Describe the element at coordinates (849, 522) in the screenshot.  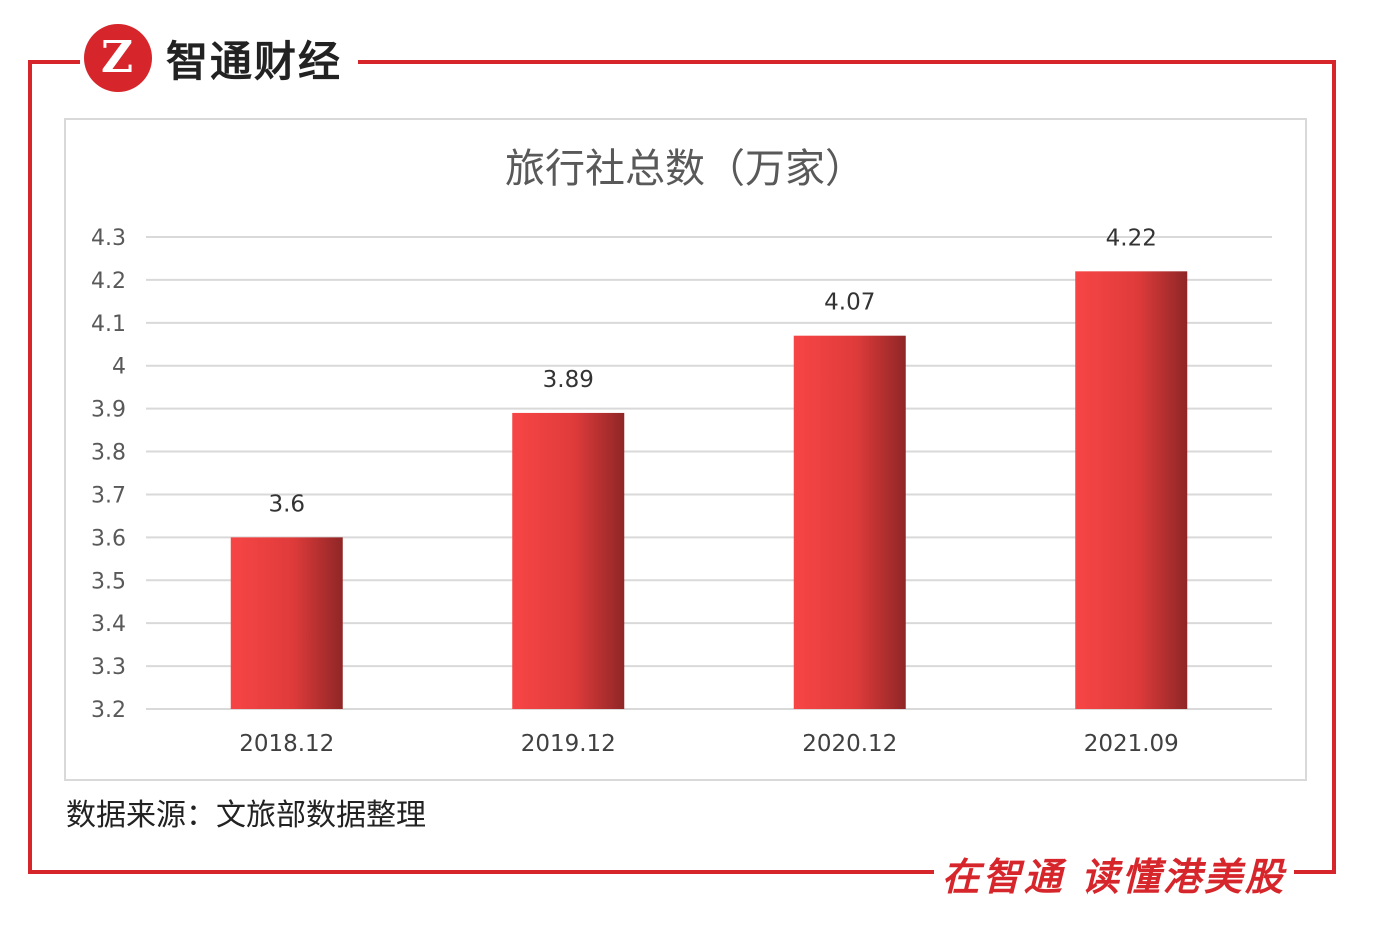
I see `bar-2020.12` at that location.